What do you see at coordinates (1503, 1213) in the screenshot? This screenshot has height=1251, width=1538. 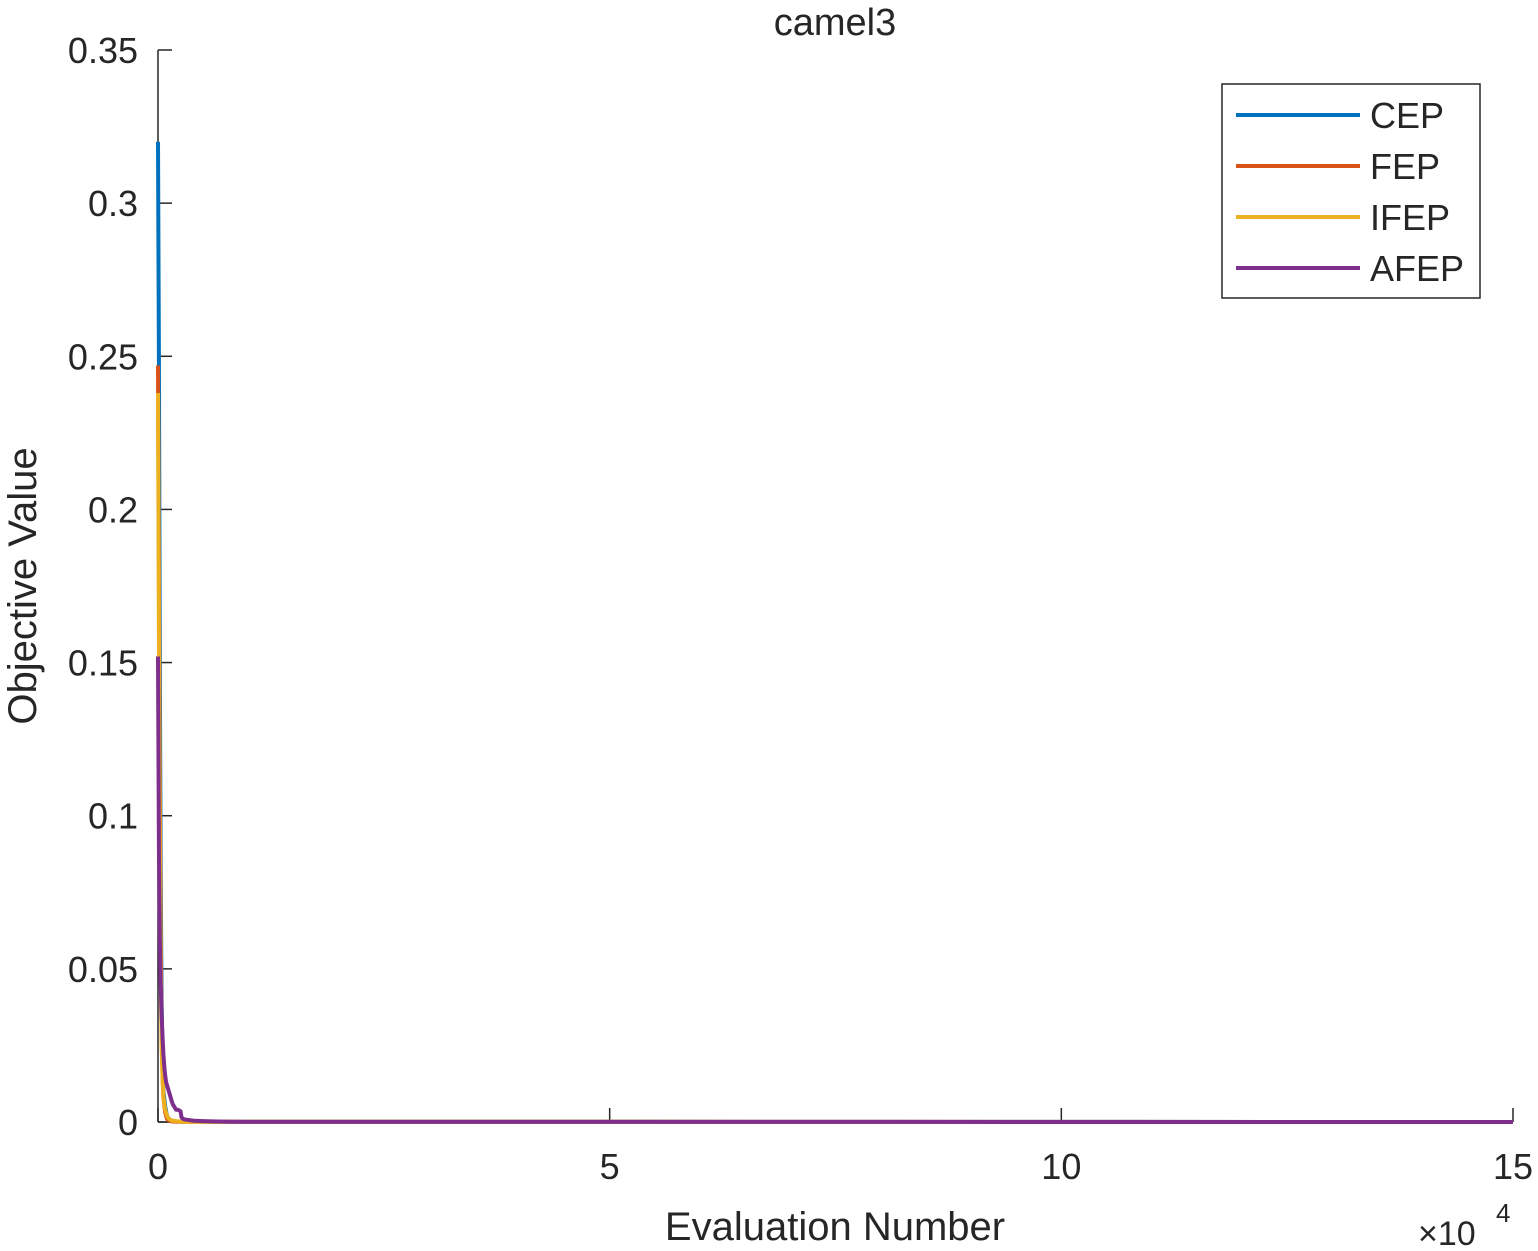 I see `x-exponent-power: 4` at bounding box center [1503, 1213].